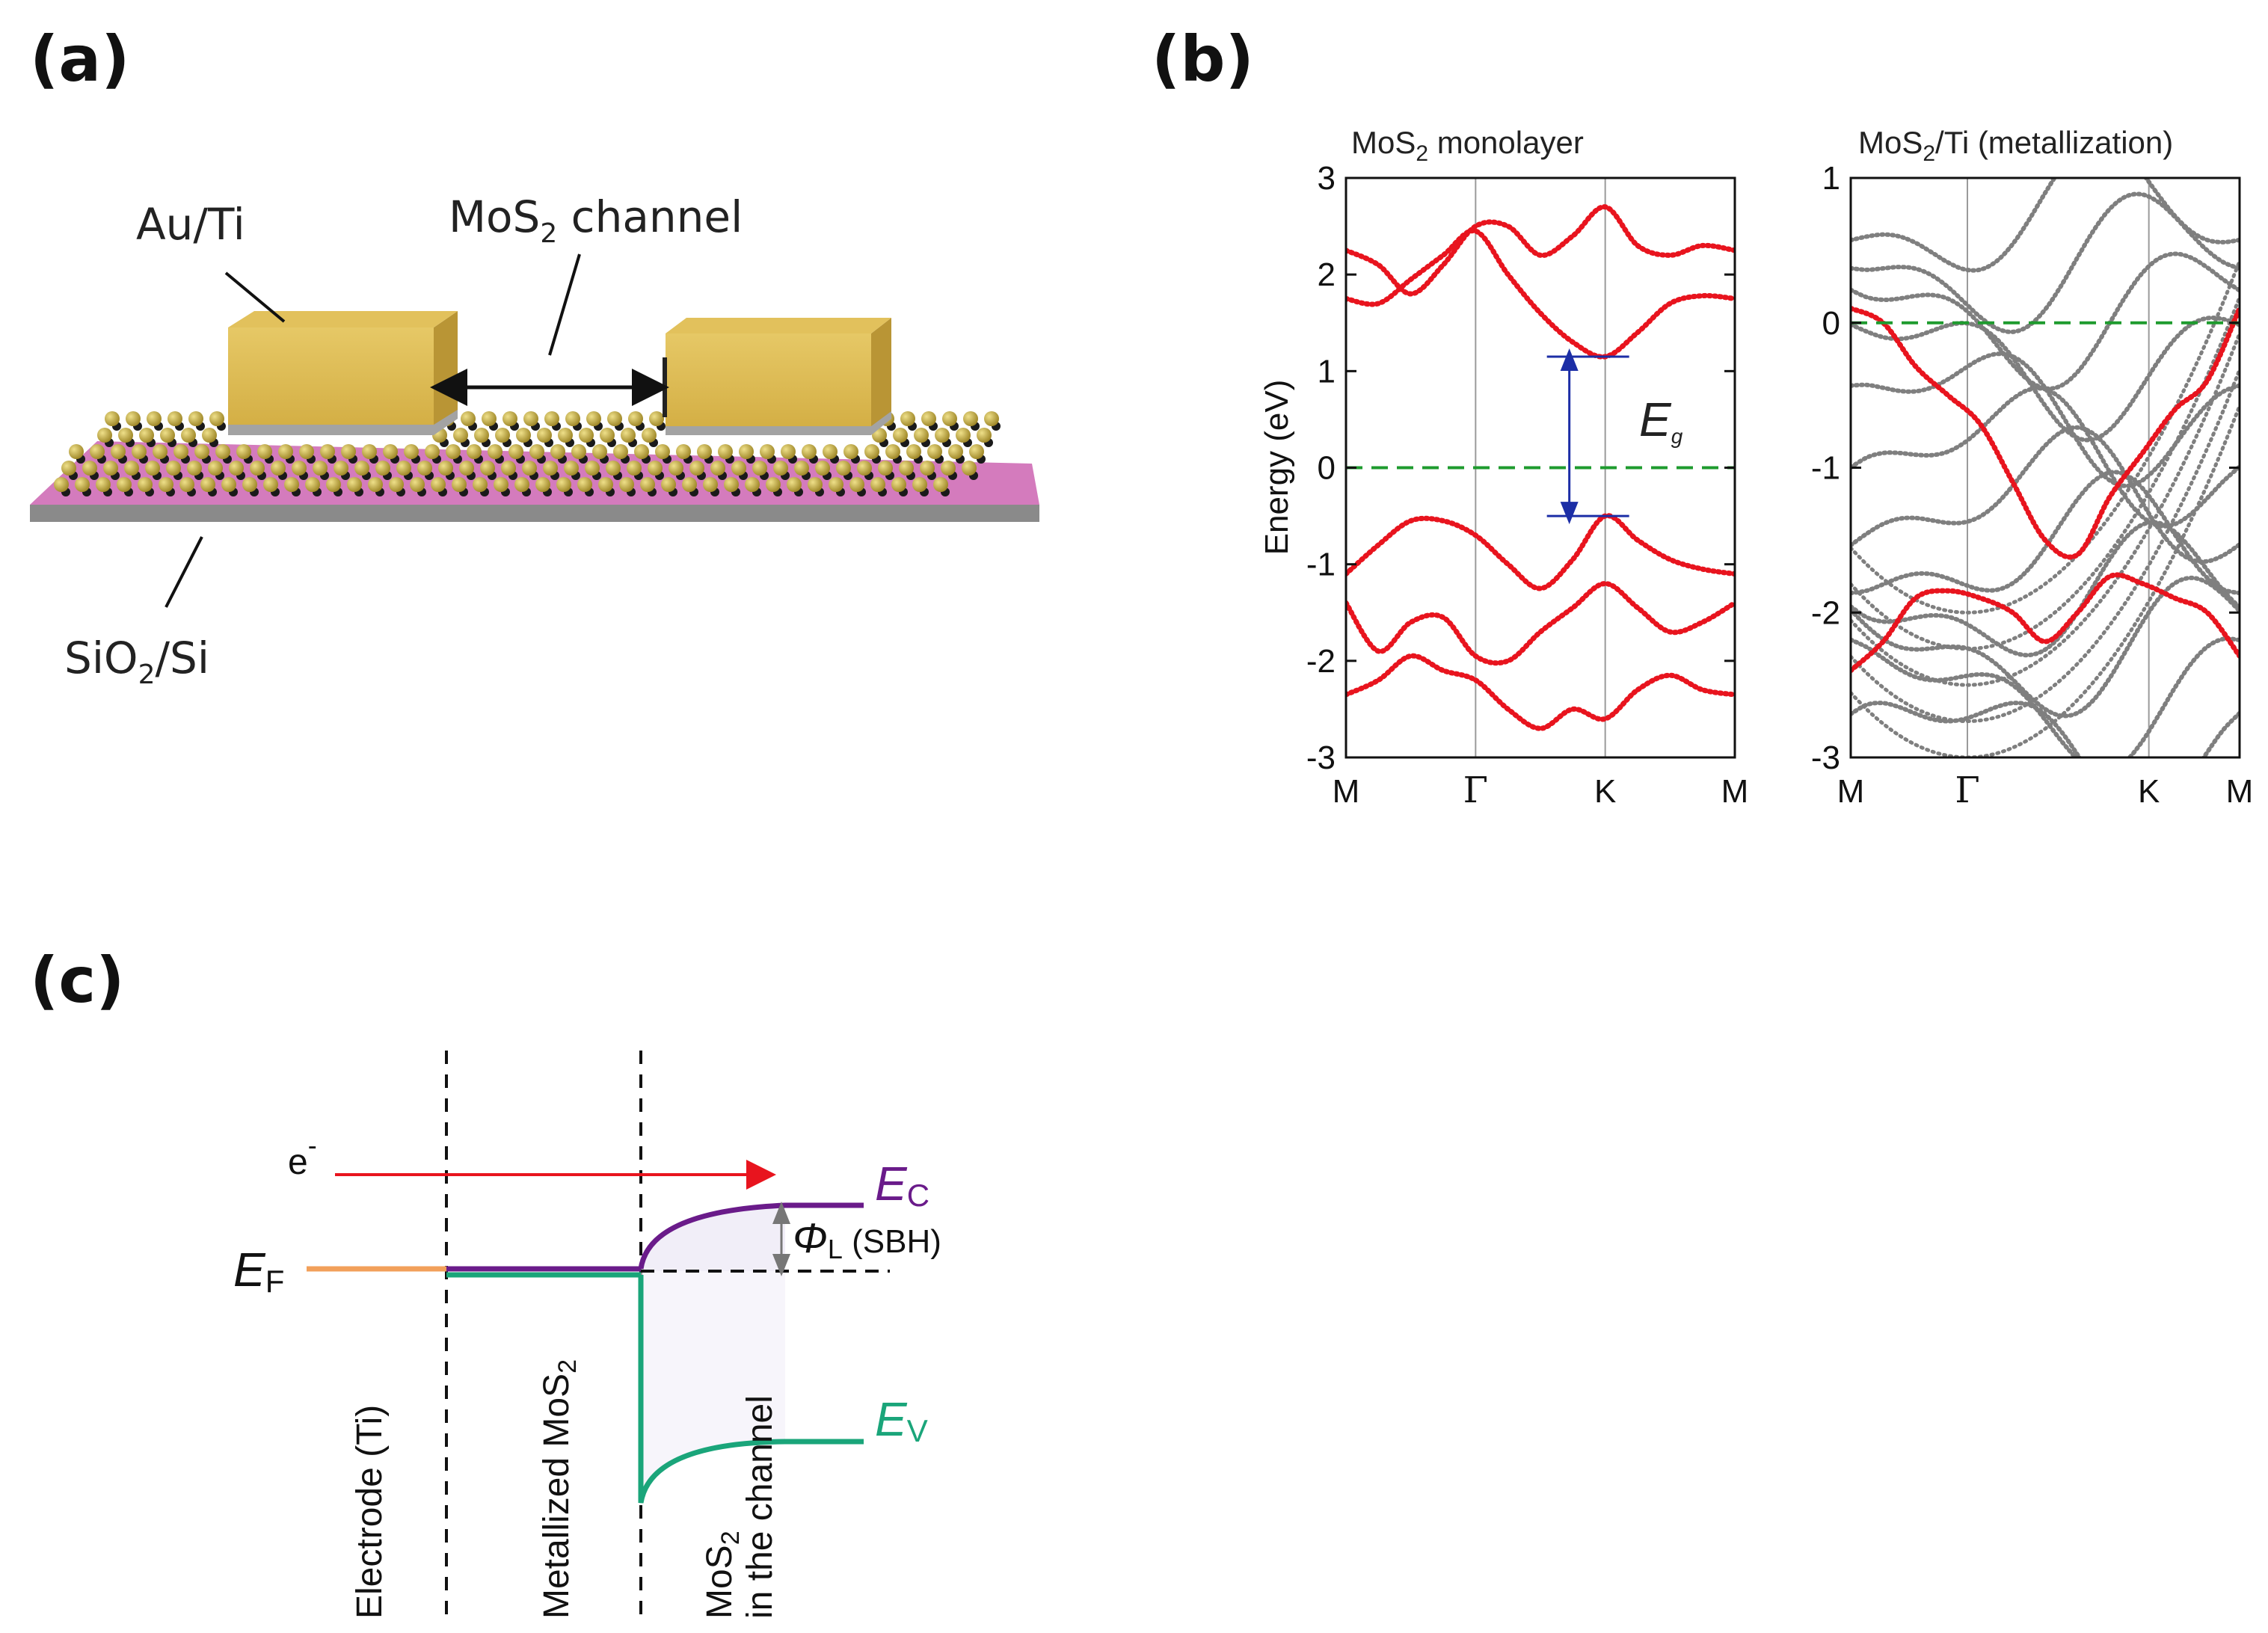 Image resolution: width=2268 pixels, height=1633 pixels. What do you see at coordinates (2149, 791) in the screenshot?
I see `x-tick-label: K` at bounding box center [2149, 791].